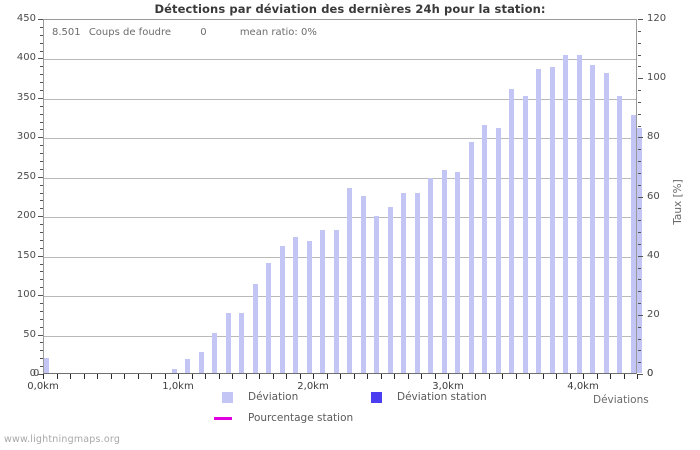  Describe the element at coordinates (26, 216) in the screenshot. I see `y-axis-left-tick-label: 200` at that location.